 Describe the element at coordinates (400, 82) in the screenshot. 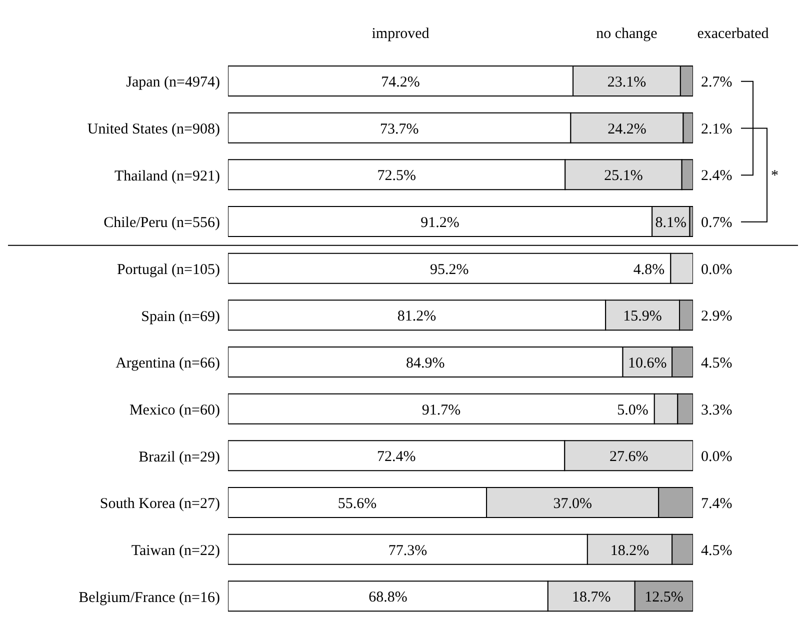

I see `data-label: 74.2%` at that location.